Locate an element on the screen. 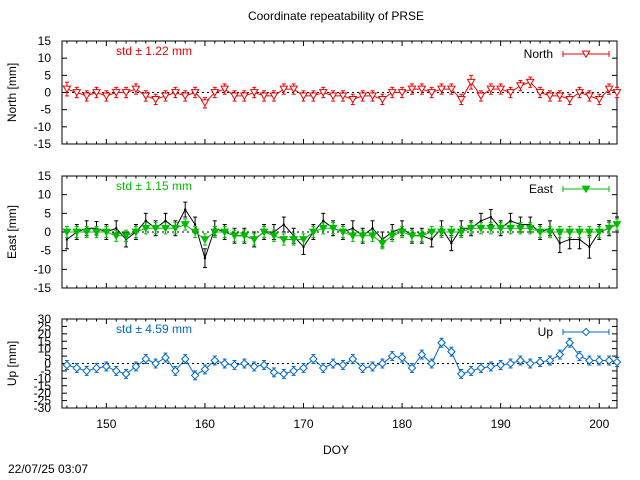 This screenshot has height=480, width=640. x-tick-label: 160 is located at coordinates (205, 424).